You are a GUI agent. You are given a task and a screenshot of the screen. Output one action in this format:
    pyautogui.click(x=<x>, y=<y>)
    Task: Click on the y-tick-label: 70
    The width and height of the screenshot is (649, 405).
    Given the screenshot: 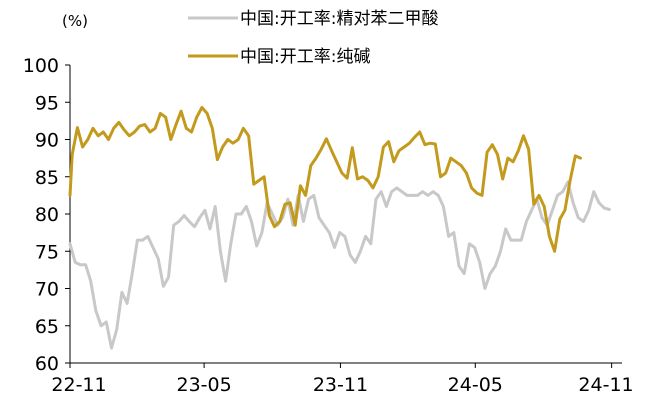 What is the action you would take?
    pyautogui.click(x=47, y=290)
    